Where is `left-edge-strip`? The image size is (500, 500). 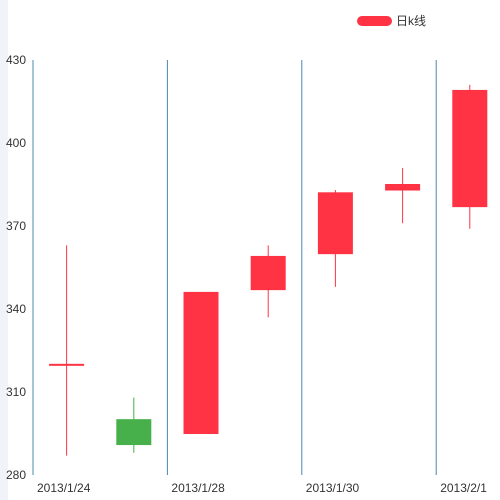 left-edge-strip is located at coordinates (4, 250).